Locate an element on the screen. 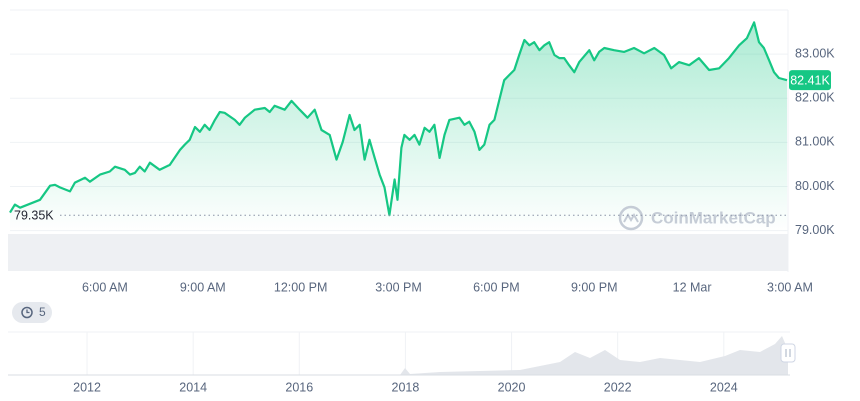 Image resolution: width=860 pixels, height=401 pixels. overview-tick-label: 2022 is located at coordinates (618, 387).